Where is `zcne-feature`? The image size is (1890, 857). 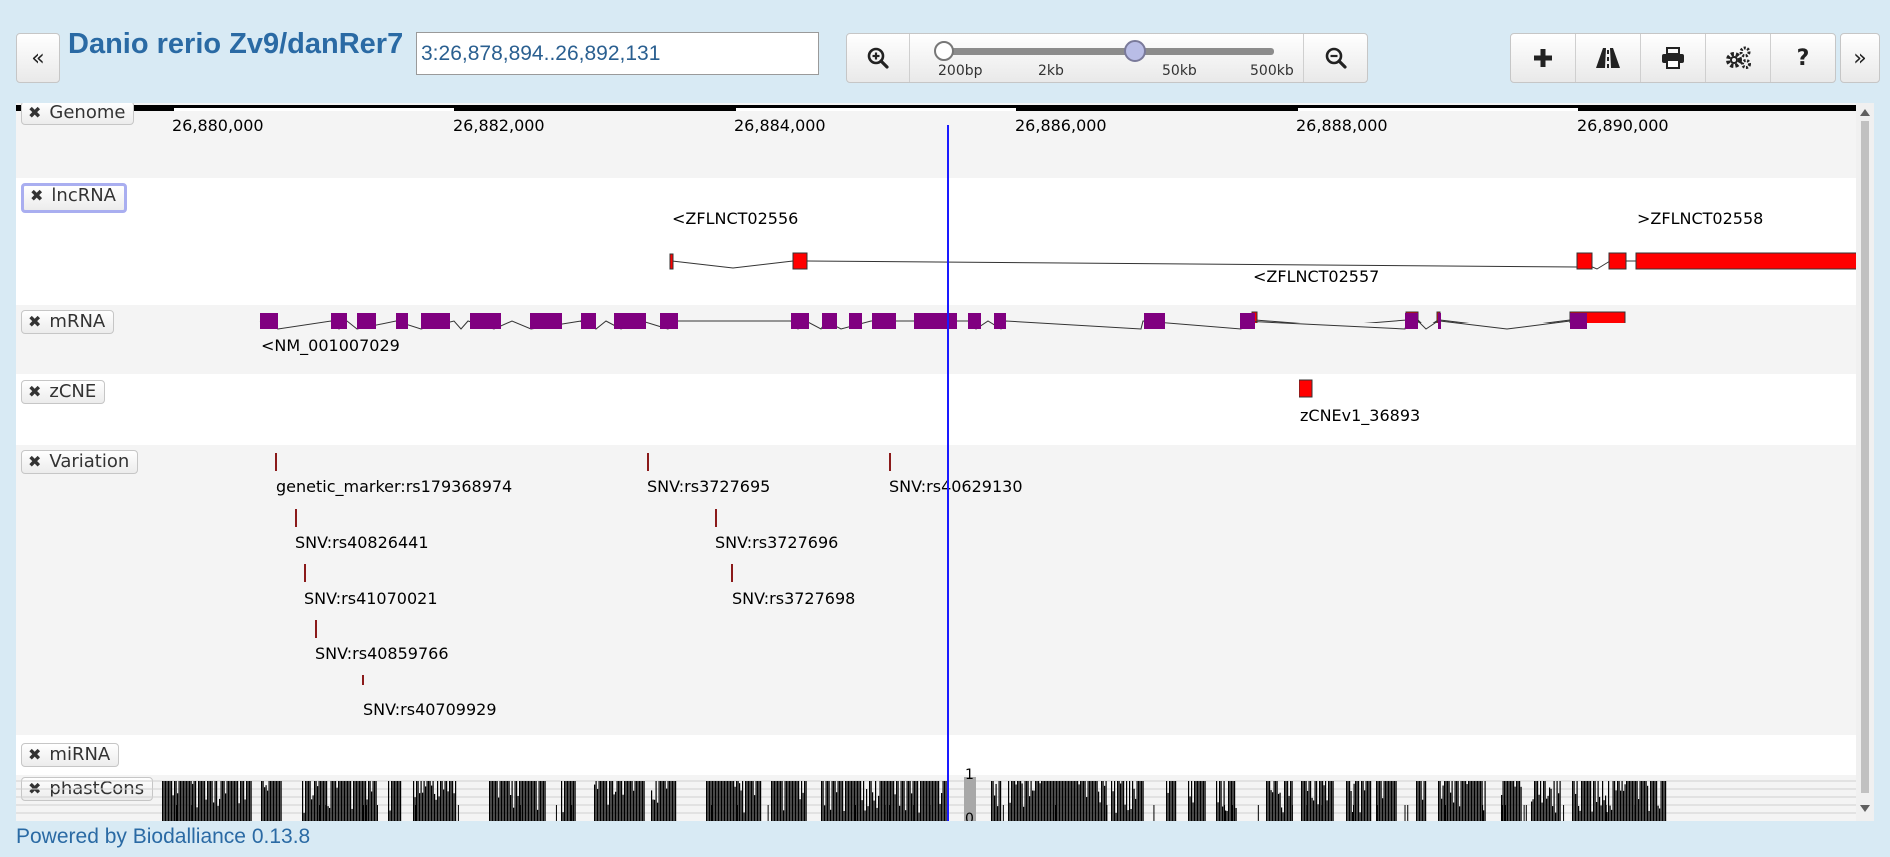
zcne-feature is located at coordinates (1309, 388).